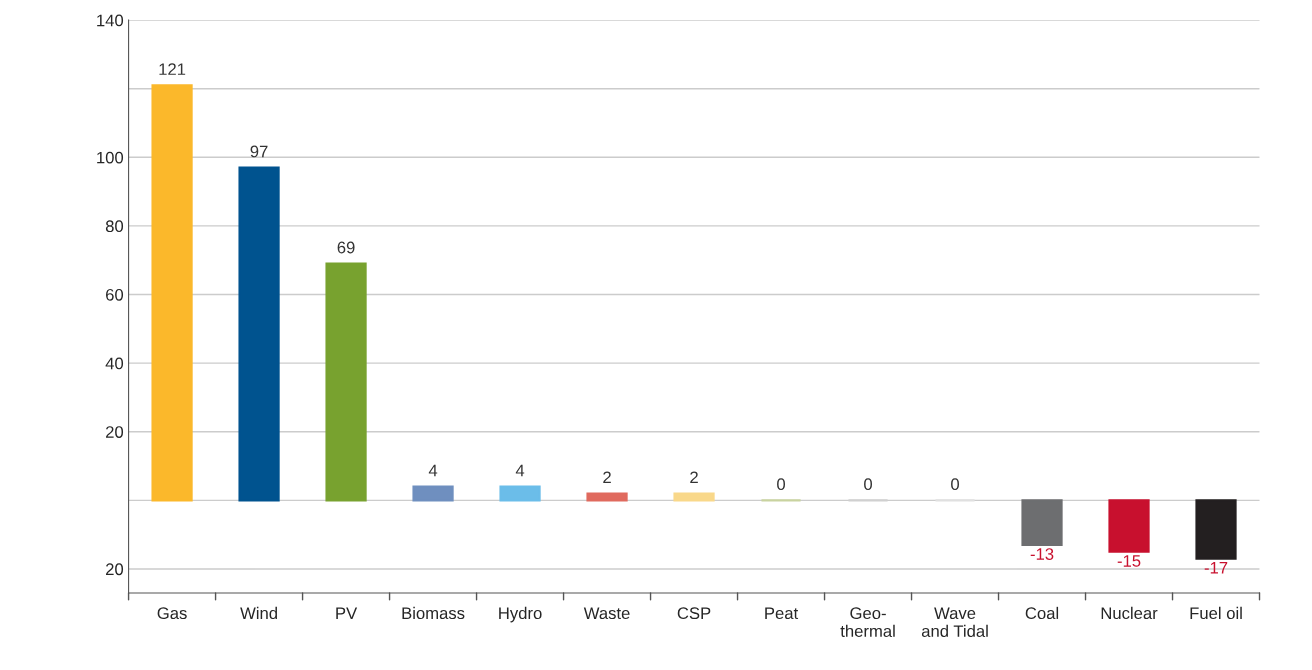  What do you see at coordinates (1216, 613) in the screenshot?
I see `x-tick-label: Fuel oil` at bounding box center [1216, 613].